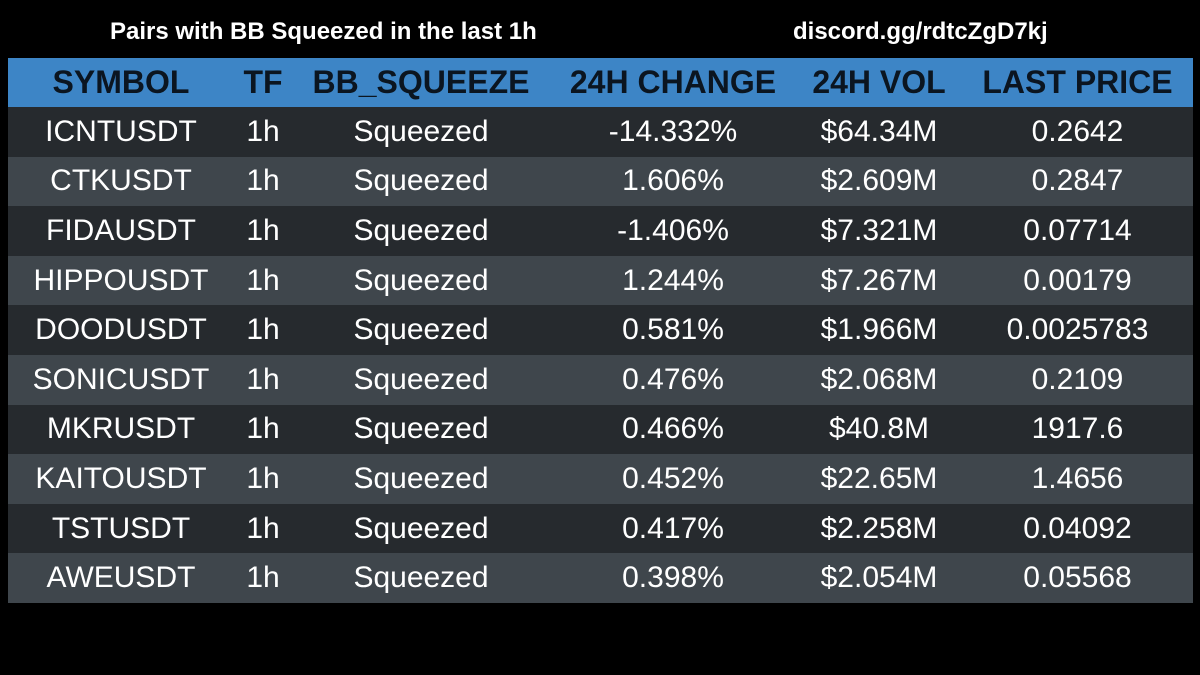  Describe the element at coordinates (421, 82) in the screenshot. I see `column-header-bb-squeeze: BB_SQUEEZE` at that location.